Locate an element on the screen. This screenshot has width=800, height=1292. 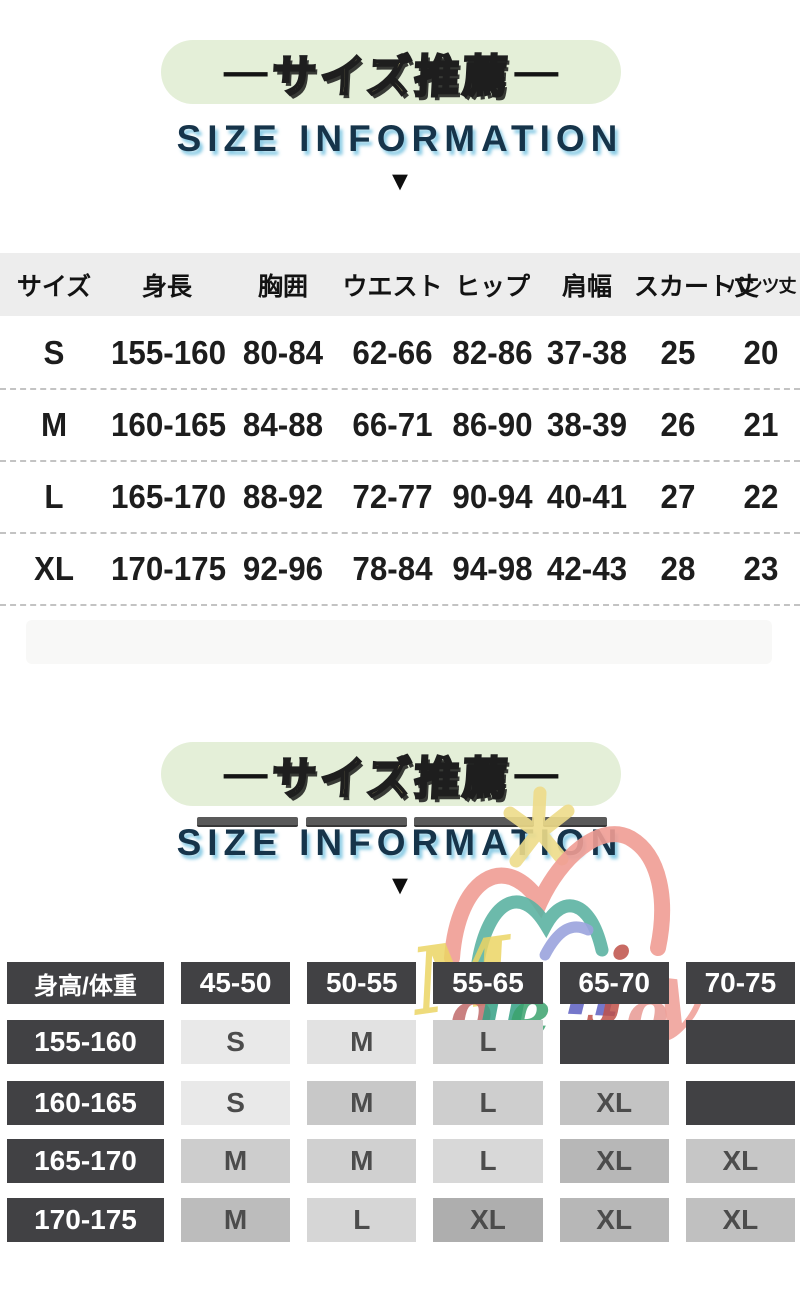
size-table-row: S 155-160 80-84 62-66 82-86 37-38 25 20 is located at coordinates (400, 354).